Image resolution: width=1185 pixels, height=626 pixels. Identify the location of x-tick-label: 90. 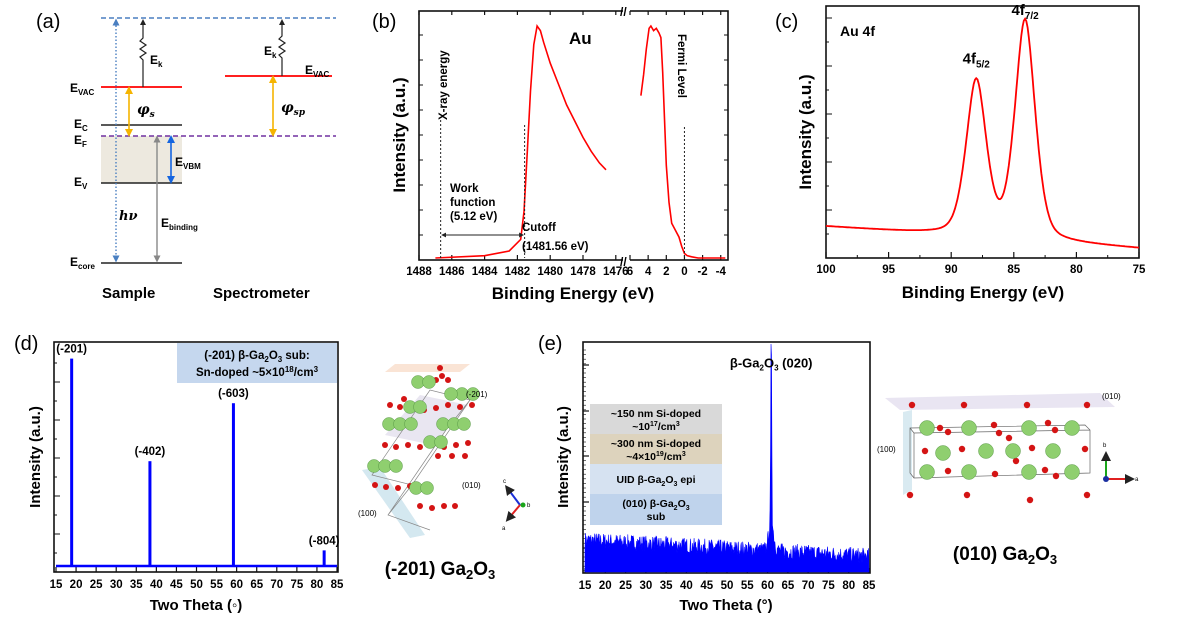
(951, 270).